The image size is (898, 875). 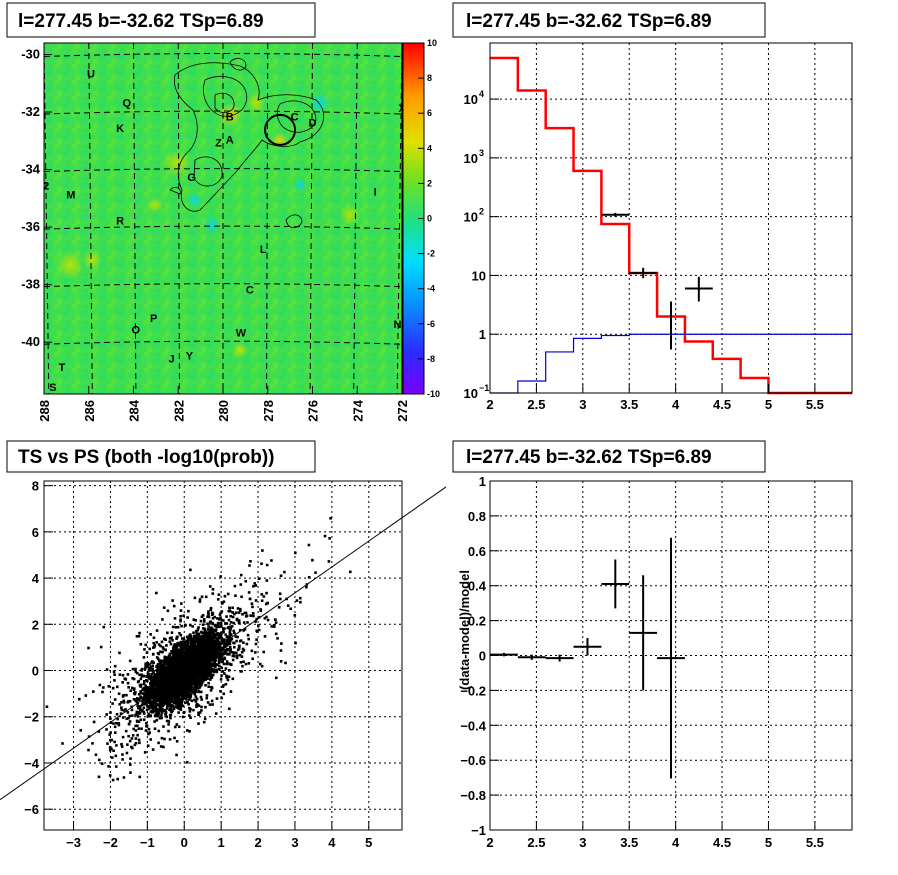 What do you see at coordinates (223, 411) in the screenshot?
I see `x-tick-label: 280` at bounding box center [223, 411].